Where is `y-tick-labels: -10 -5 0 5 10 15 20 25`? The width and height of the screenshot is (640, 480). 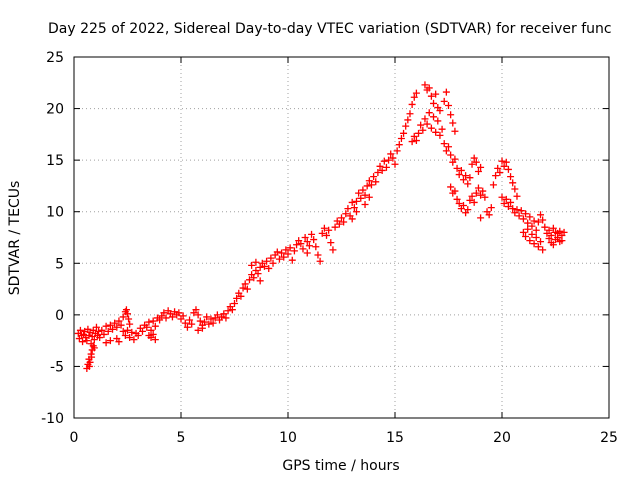 y-tick-labels: -10 -5 0 5 10 15 20 25 is located at coordinates (52, 238).